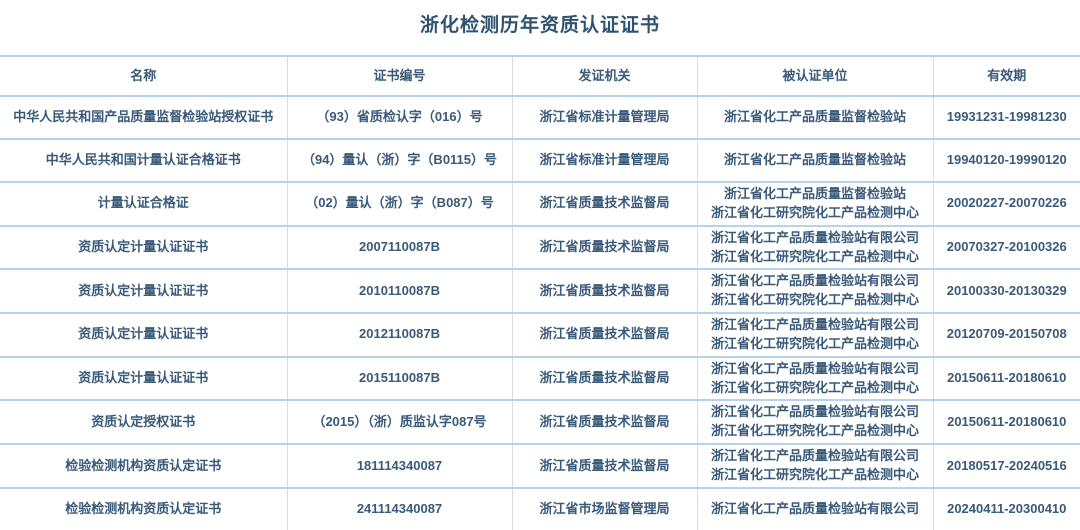 The height and width of the screenshot is (530, 1080). I want to click on header-issuing-authority: 发证机关, so click(604, 76).